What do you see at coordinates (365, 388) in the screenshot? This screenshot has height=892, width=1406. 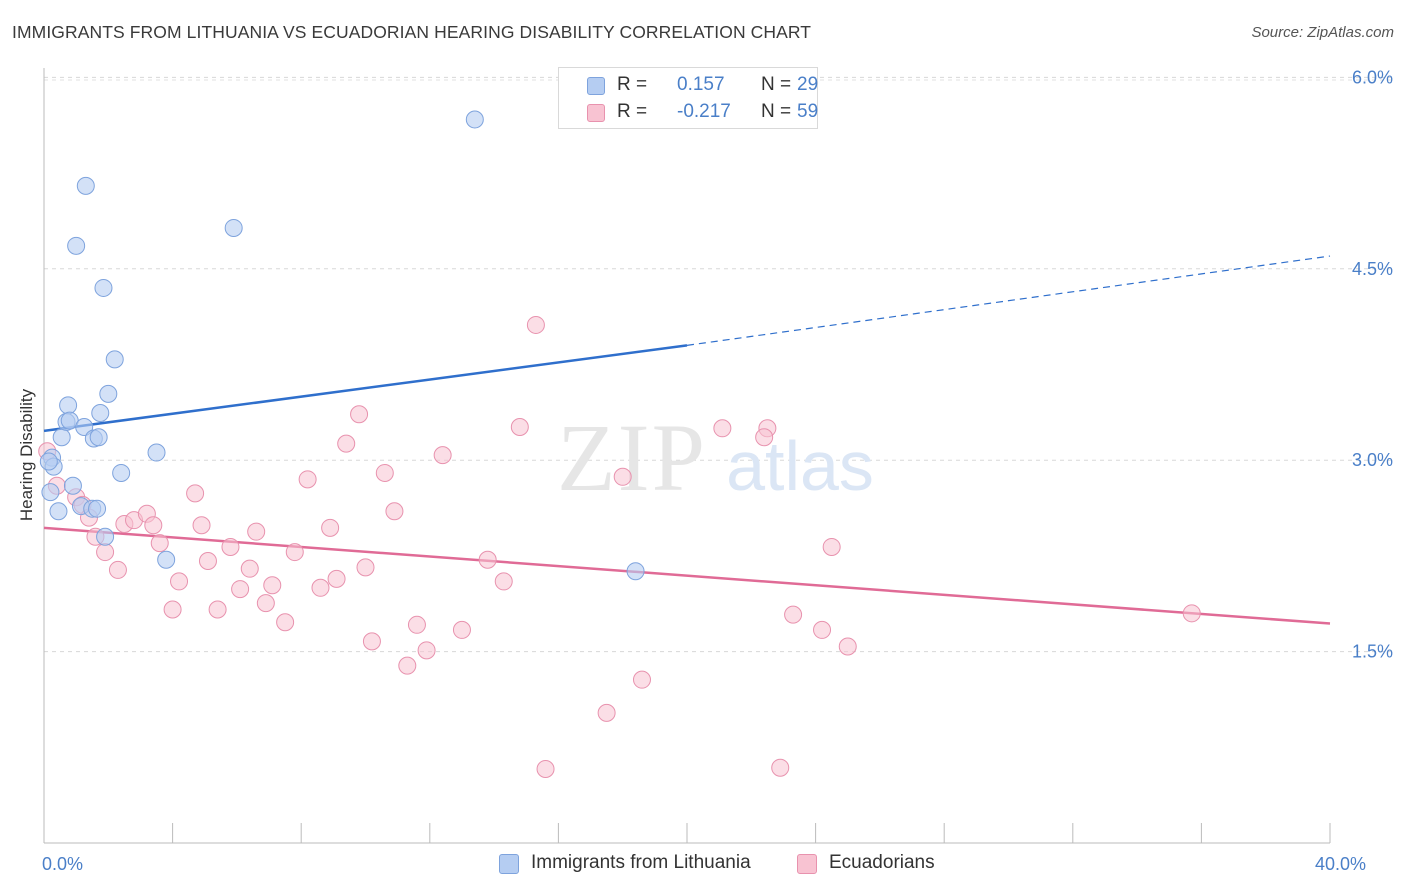 I see `trend-line-lithuania` at bounding box center [365, 388].